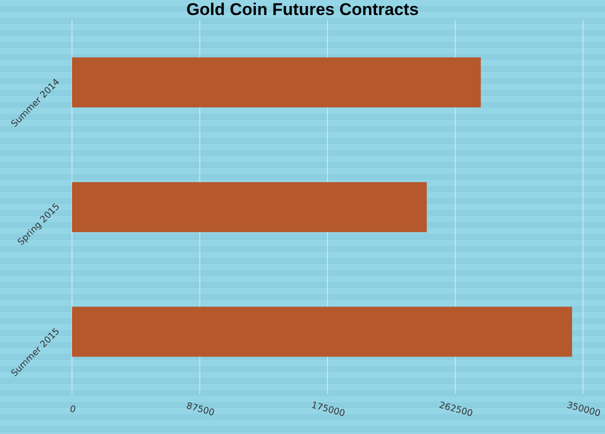 This screenshot has height=434, width=605. Describe the element at coordinates (584, 410) in the screenshot. I see `x-tick-label: 350000` at that location.